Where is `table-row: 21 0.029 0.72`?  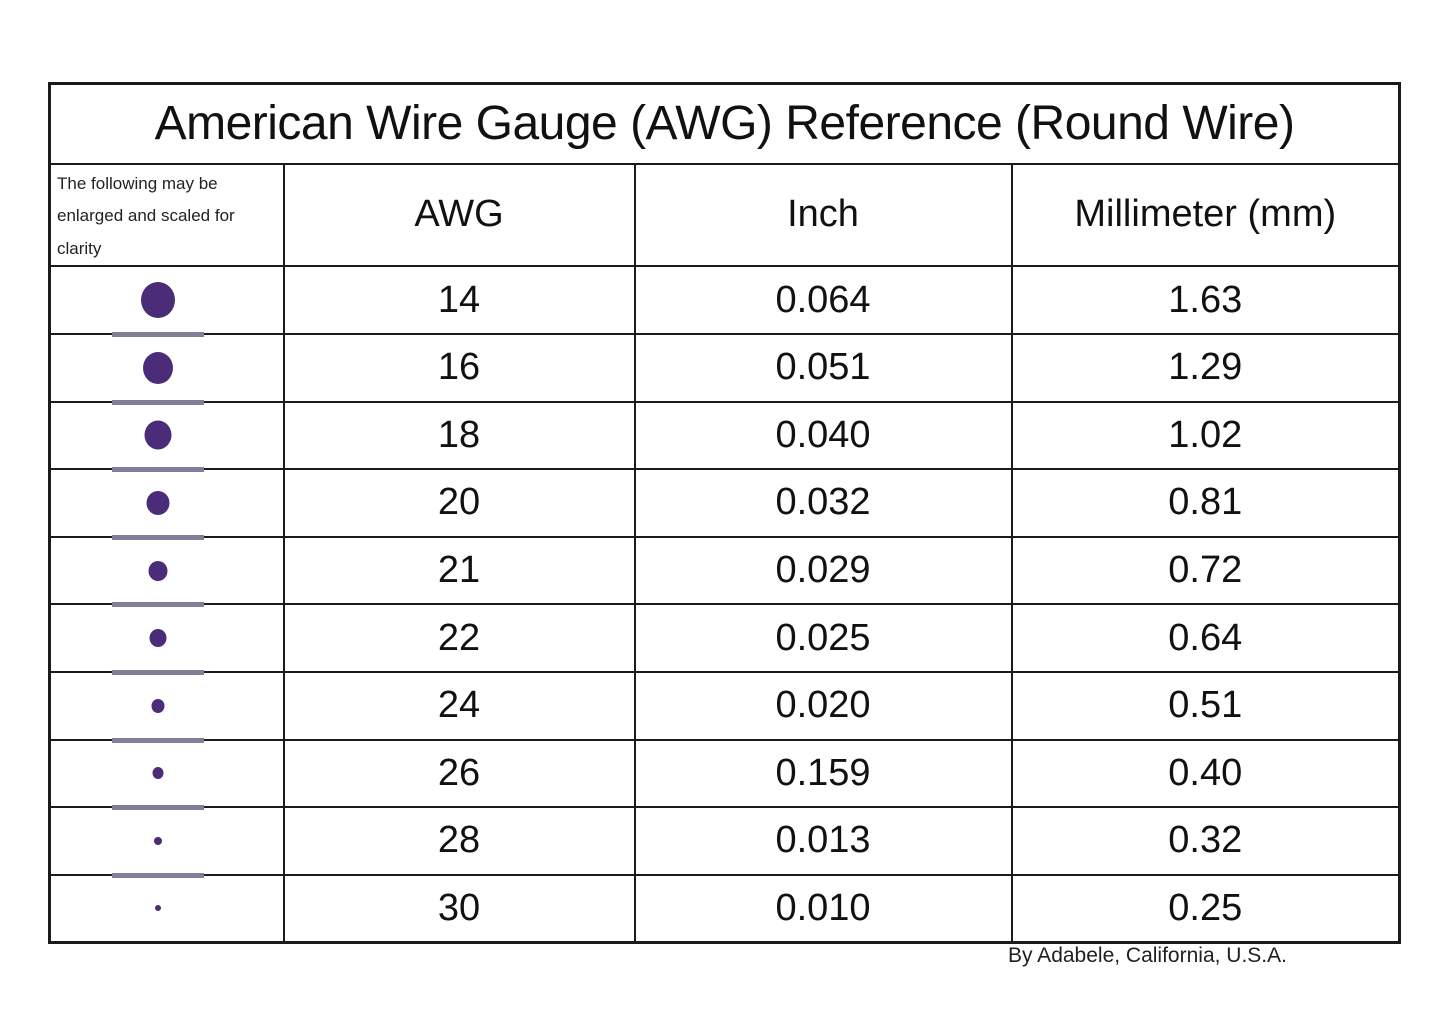 table-row: 21 0.029 0.72 is located at coordinates (724, 571).